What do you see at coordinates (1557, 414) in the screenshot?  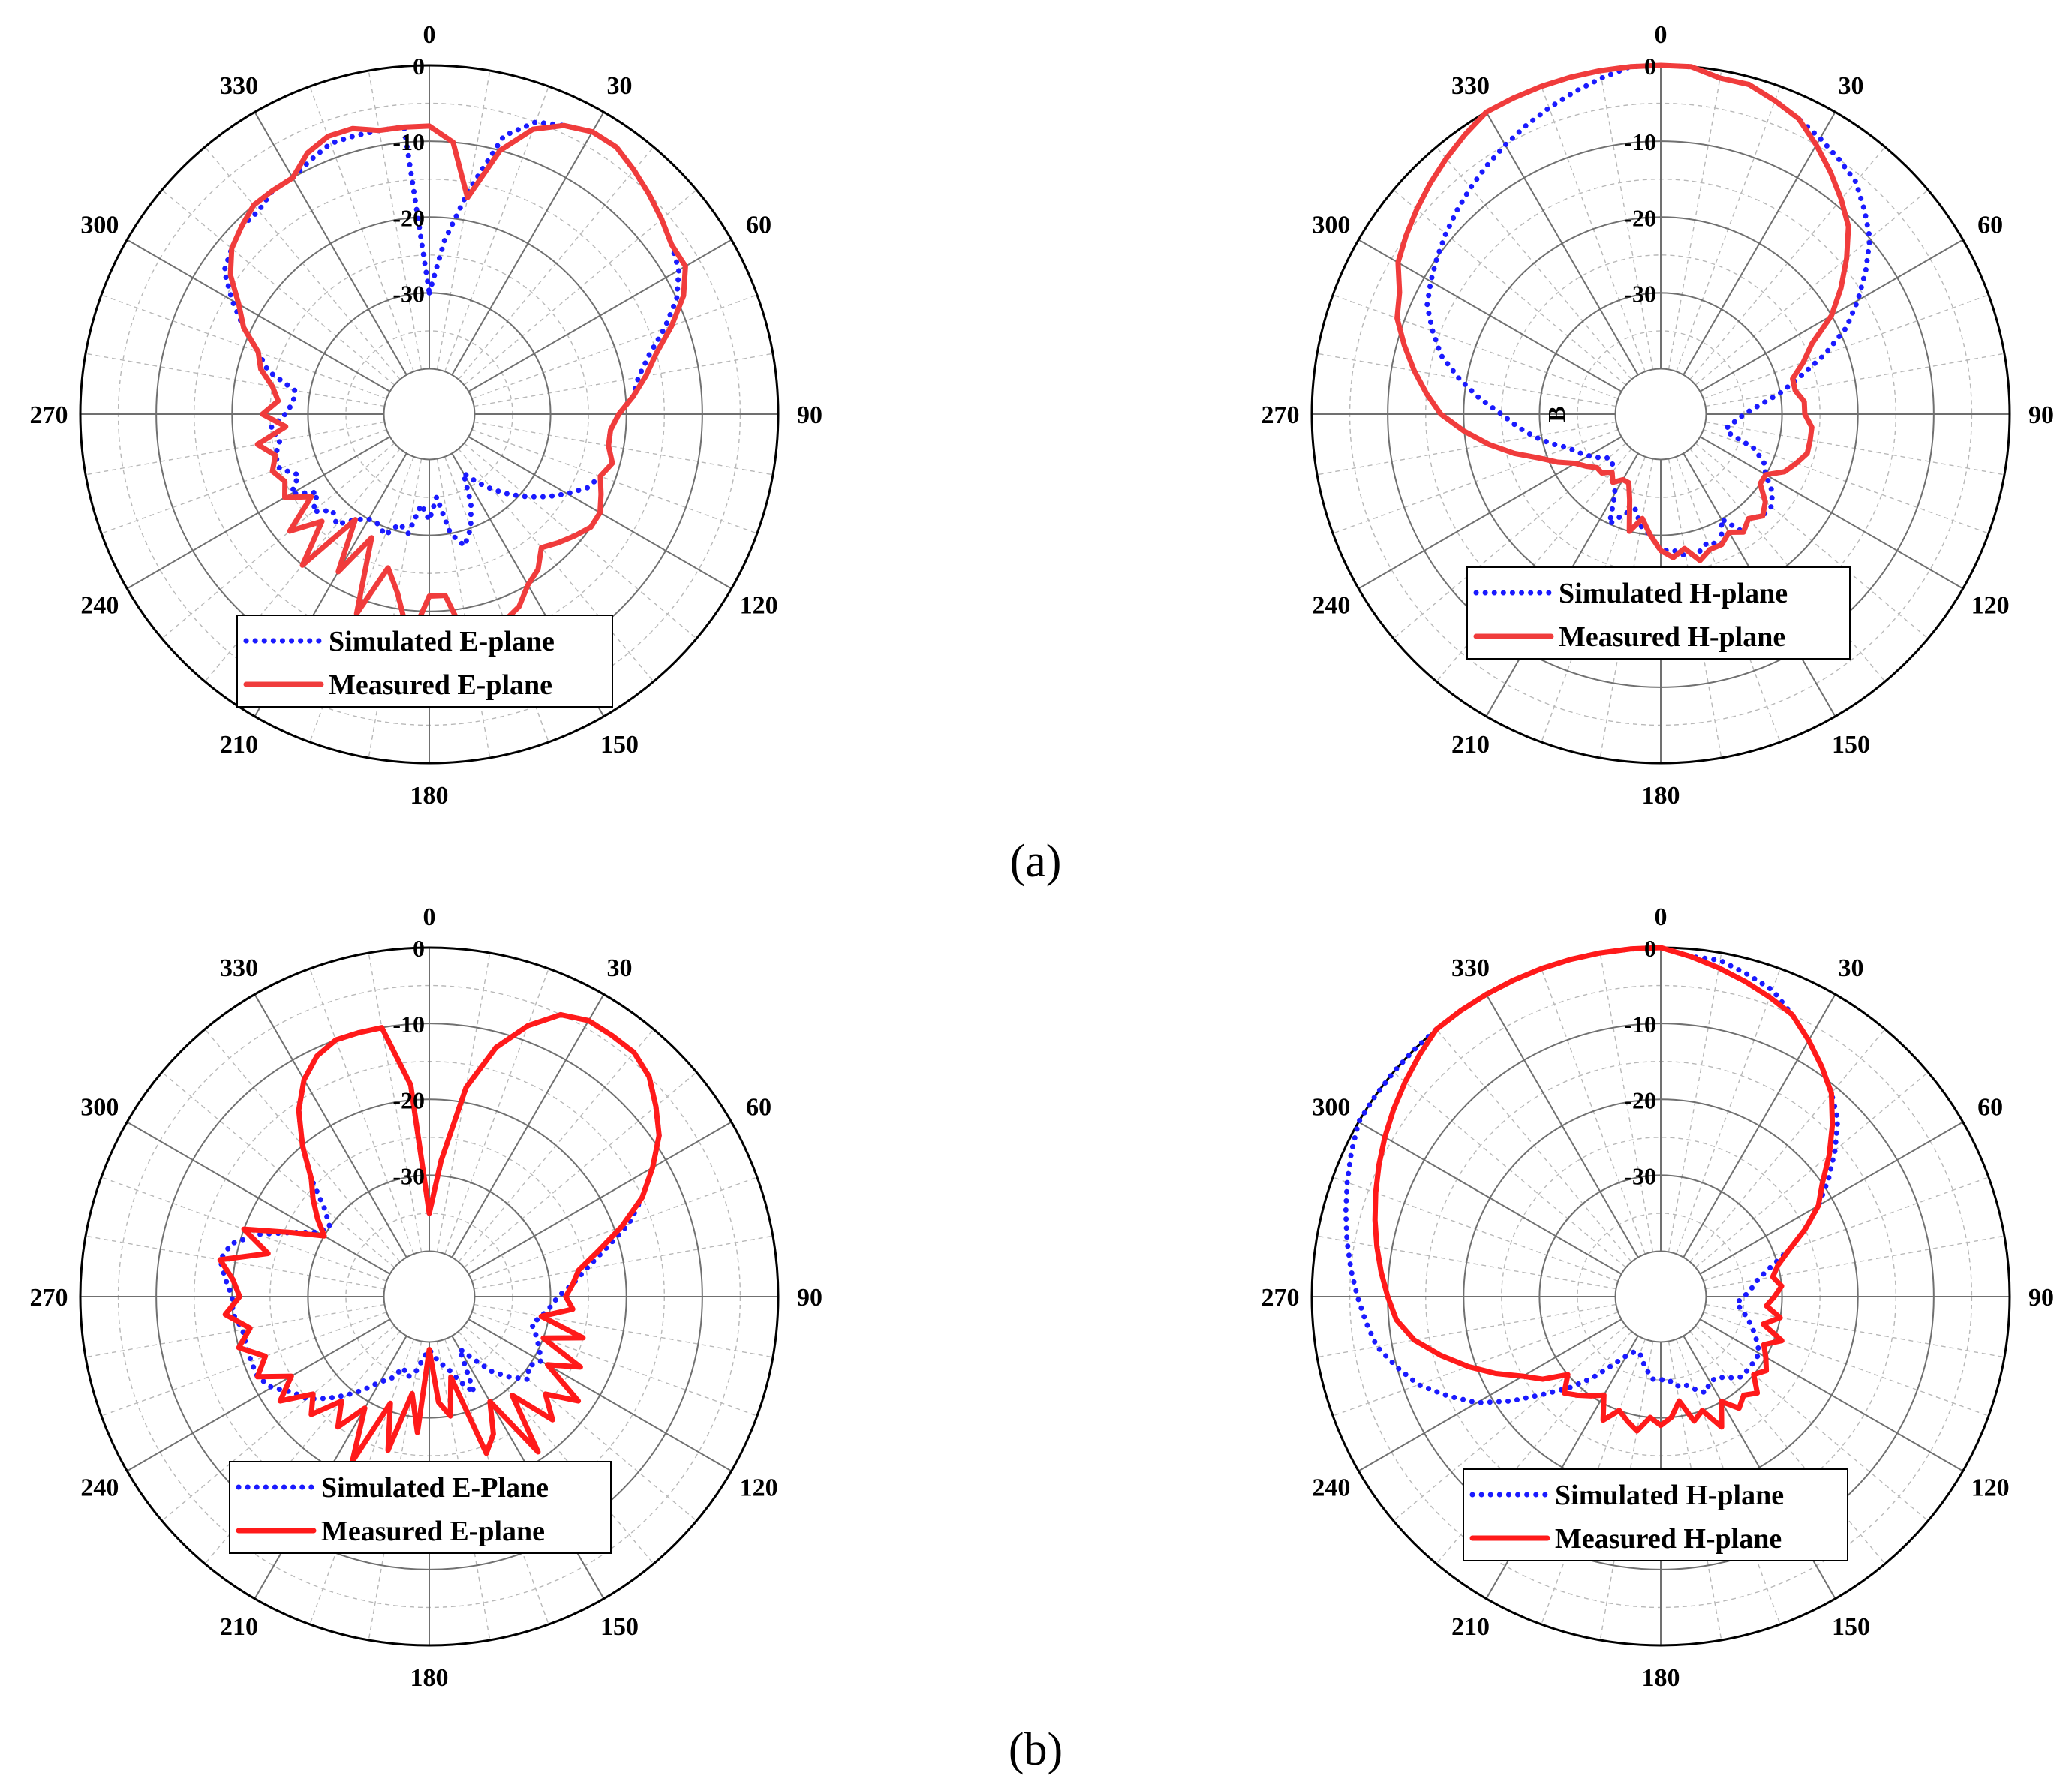 I see `annotation-label: B` at bounding box center [1557, 414].